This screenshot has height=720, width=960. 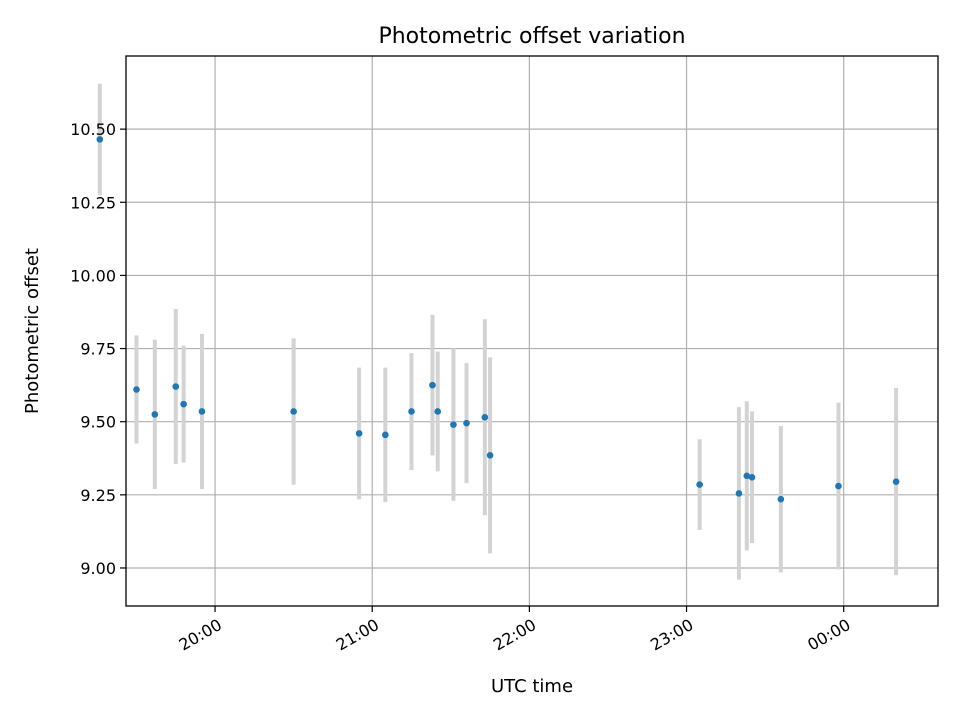 I want to click on y-tick-label: 9.50, so click(x=98, y=422).